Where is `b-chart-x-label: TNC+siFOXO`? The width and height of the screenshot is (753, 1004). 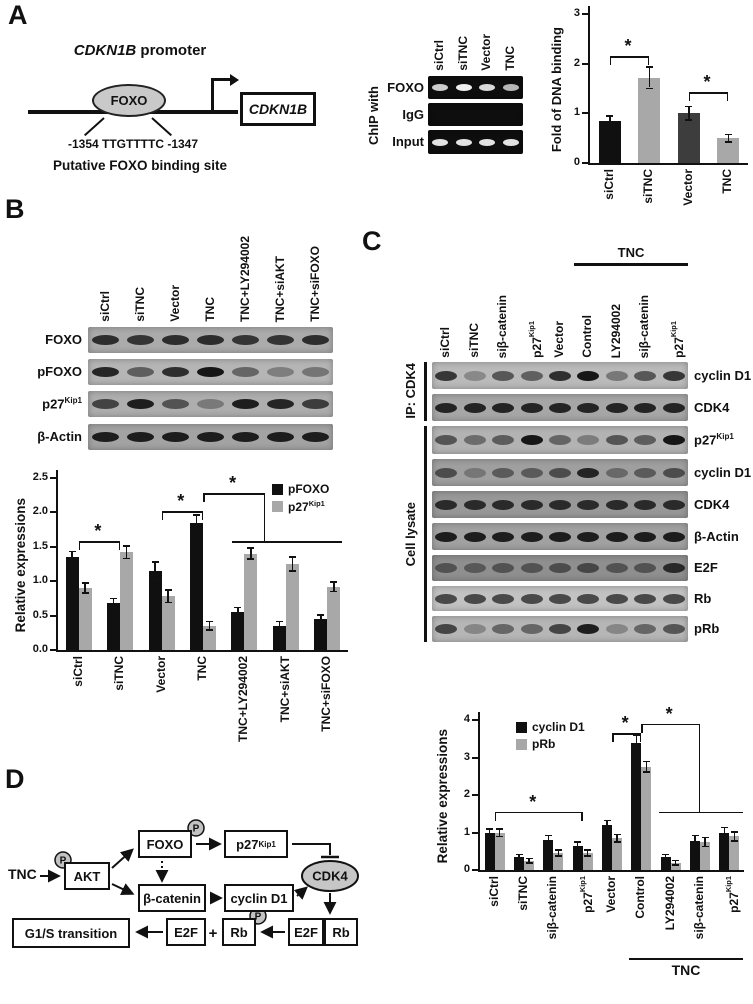
b-chart-x-label: TNC+siFOXO is located at coordinates (326, 694).